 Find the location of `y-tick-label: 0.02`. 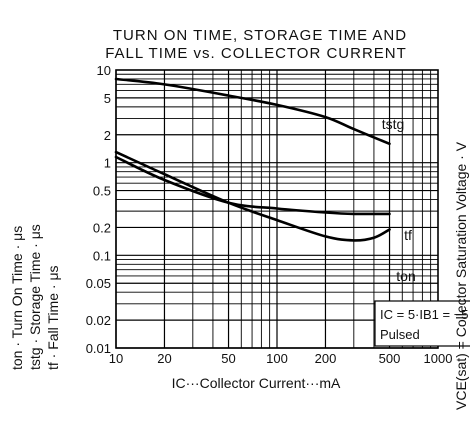

y-tick-label: 0.02 is located at coordinates (98, 320).